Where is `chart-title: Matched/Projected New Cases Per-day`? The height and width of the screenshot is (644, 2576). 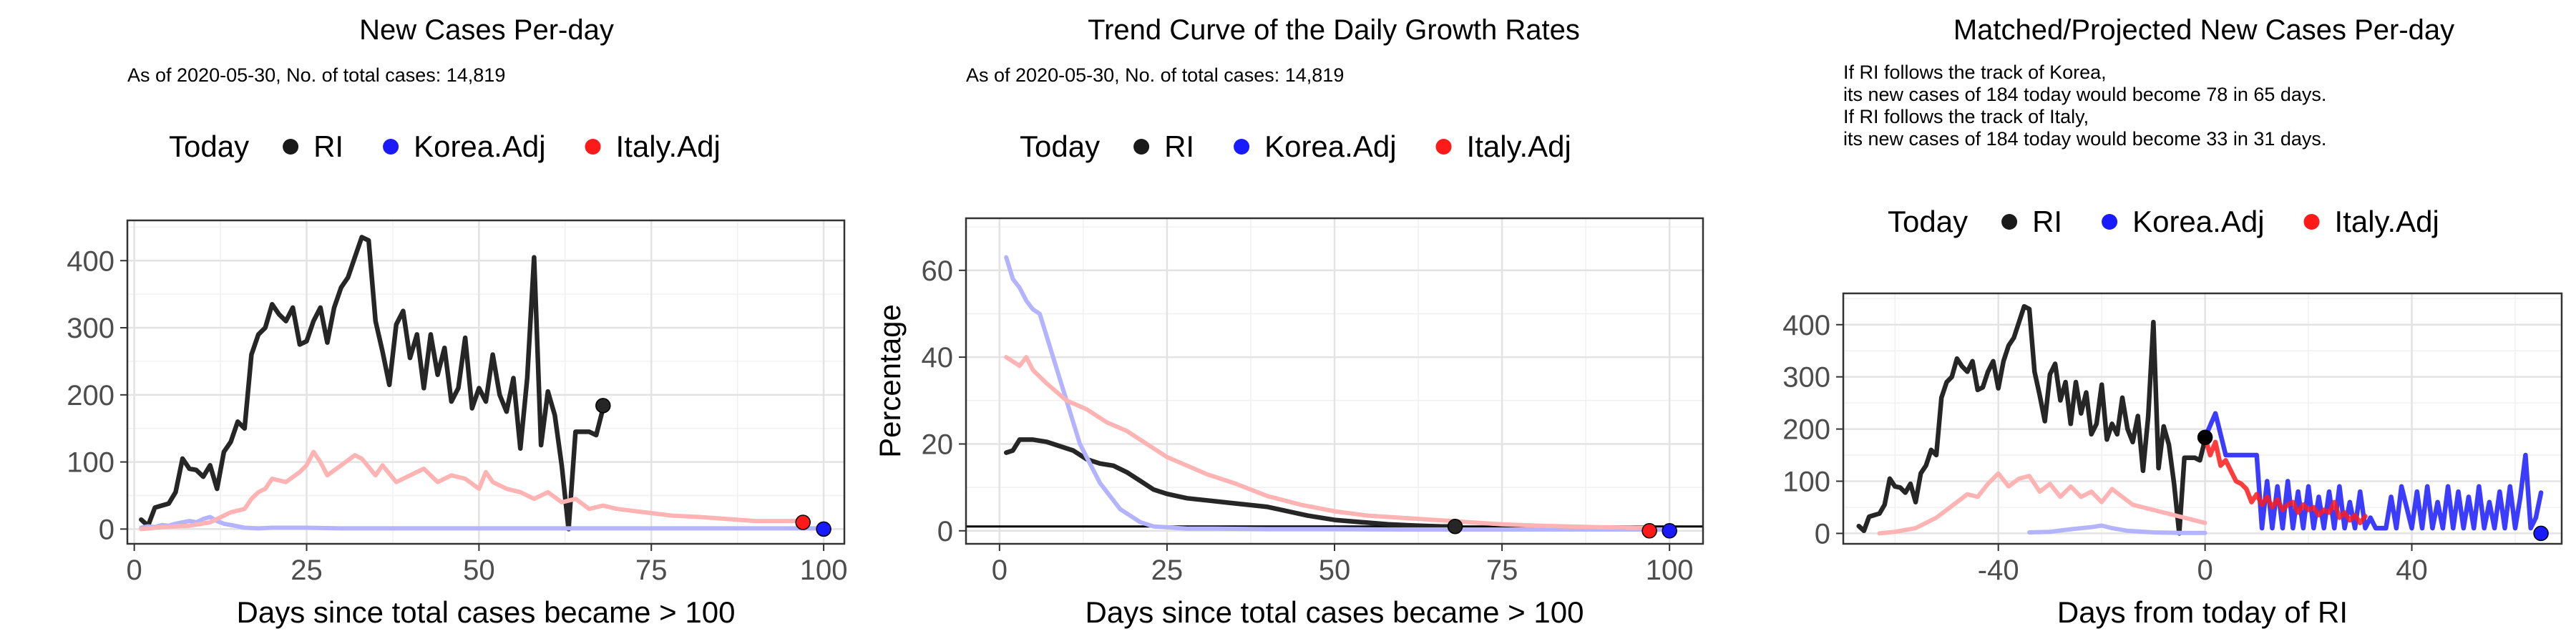 chart-title: Matched/Projected New Cases Per-day is located at coordinates (2203, 30).